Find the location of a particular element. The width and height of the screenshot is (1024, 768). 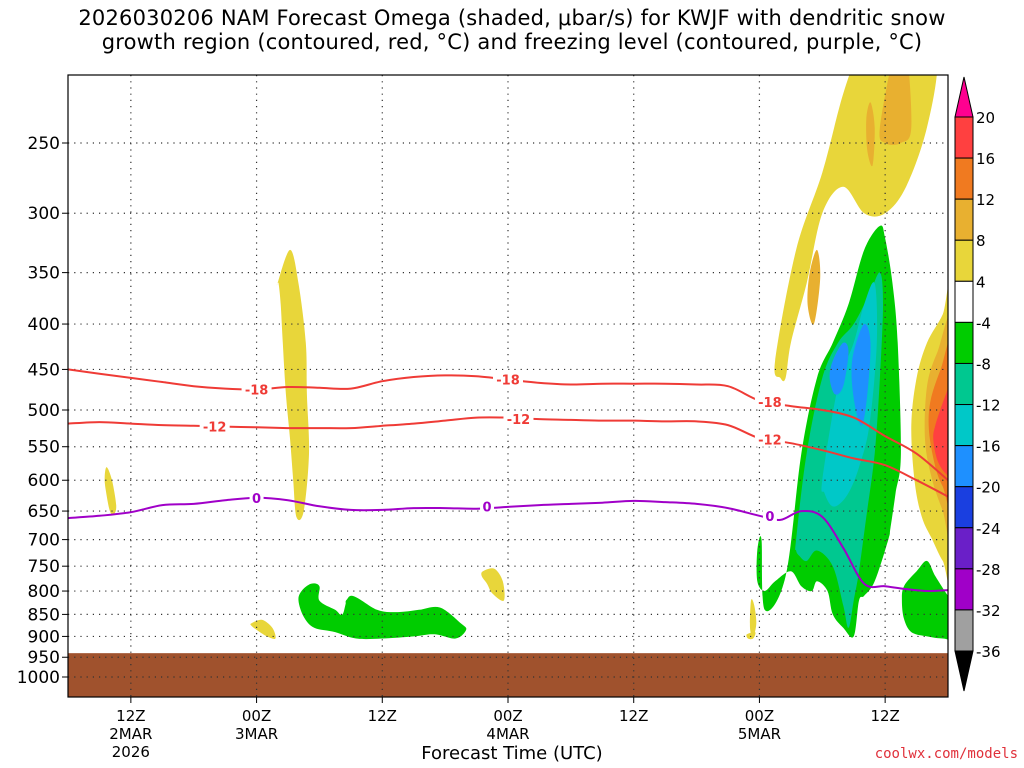

y-tick-label: 250 is located at coordinates (44, 144).